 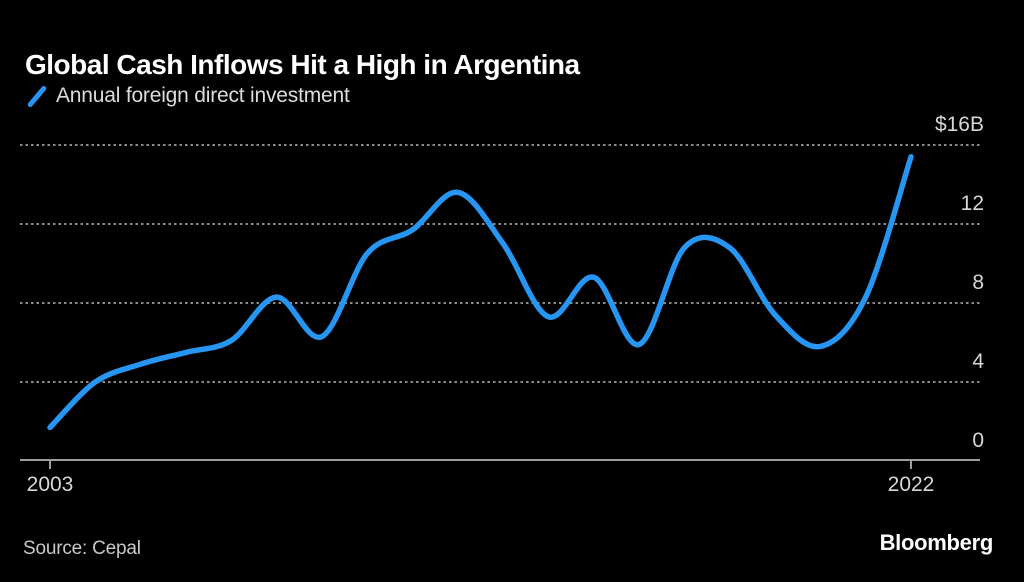 I want to click on x-tick-2003, so click(x=50, y=465).